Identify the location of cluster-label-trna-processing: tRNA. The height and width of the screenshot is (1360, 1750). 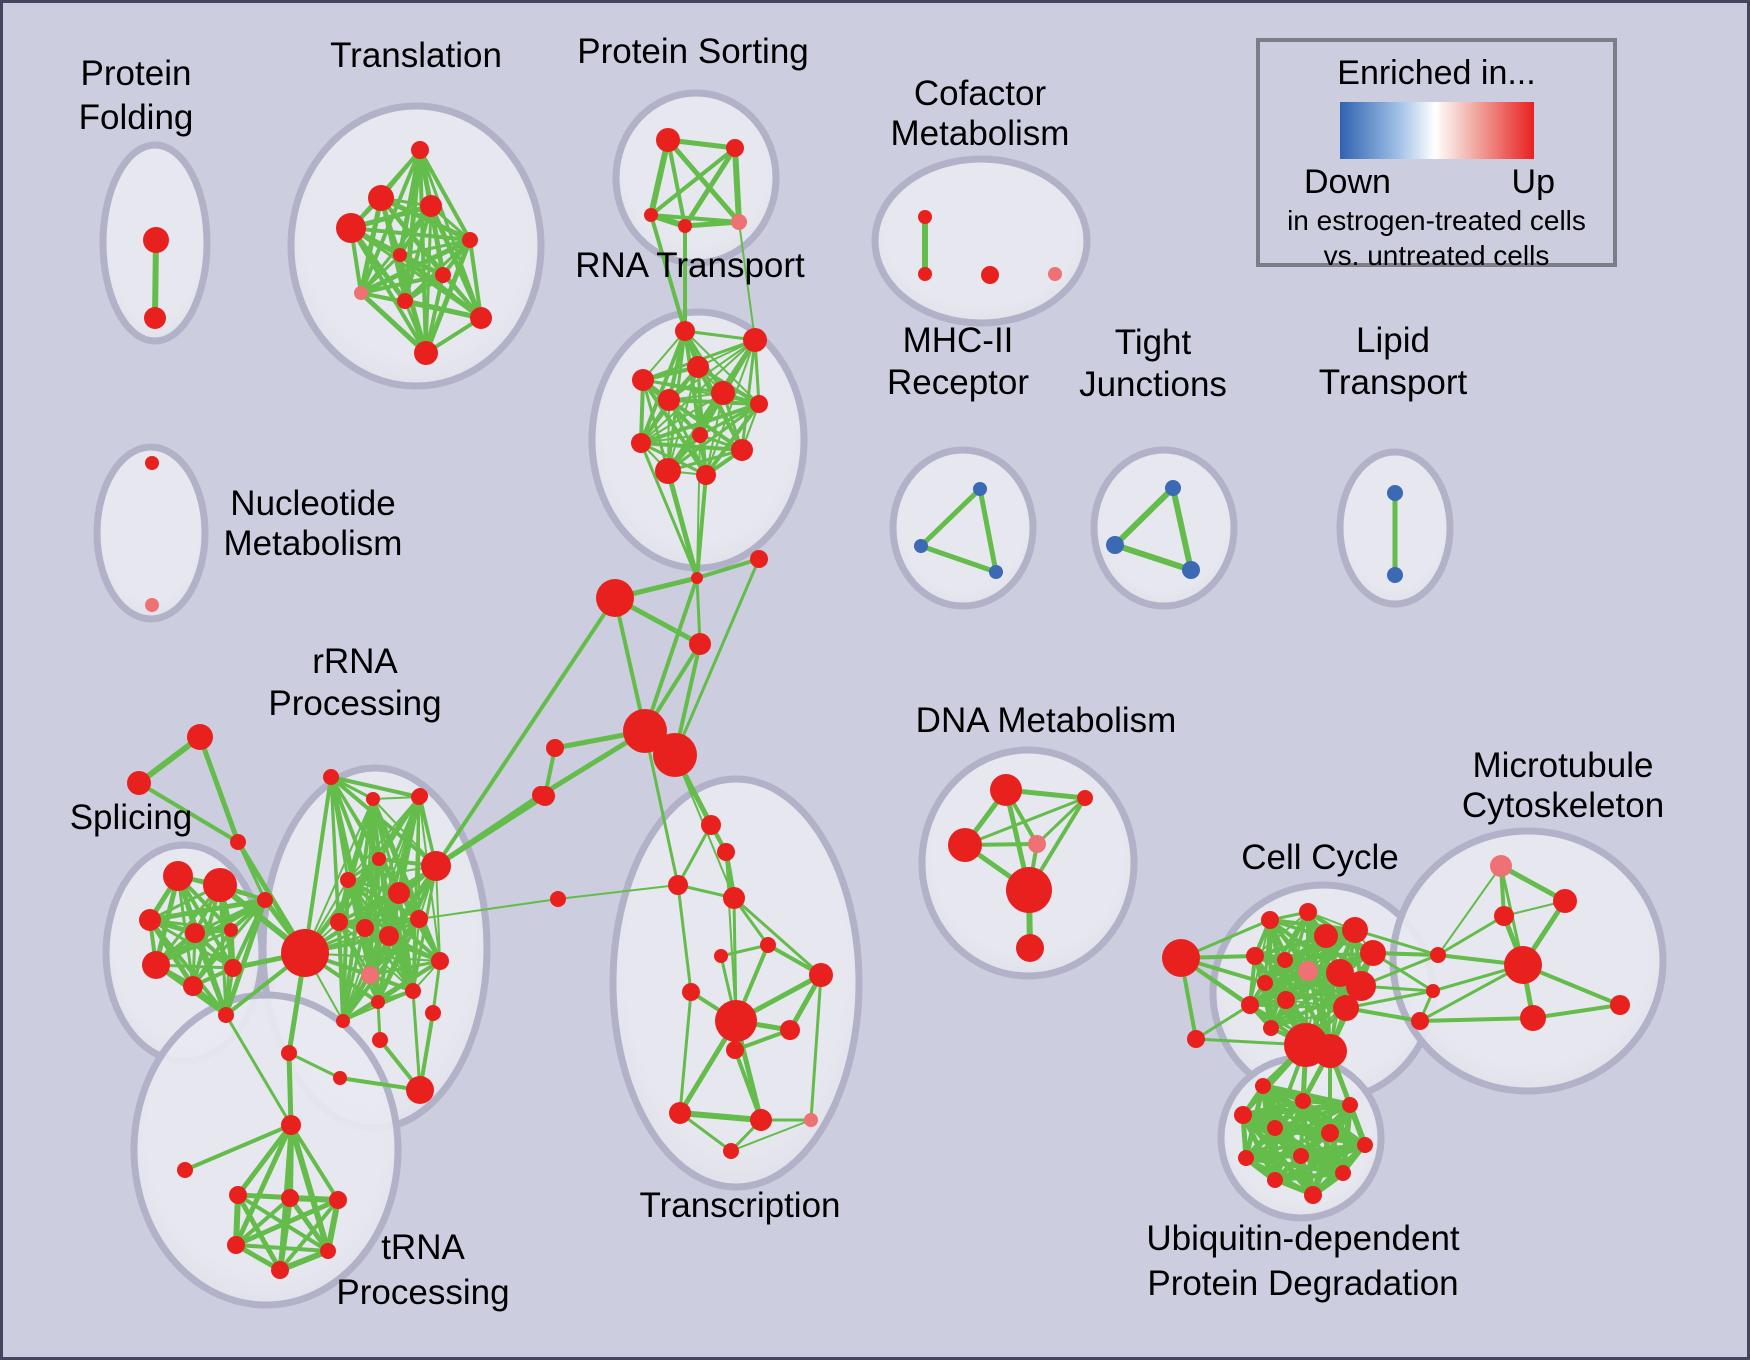
(423, 1247).